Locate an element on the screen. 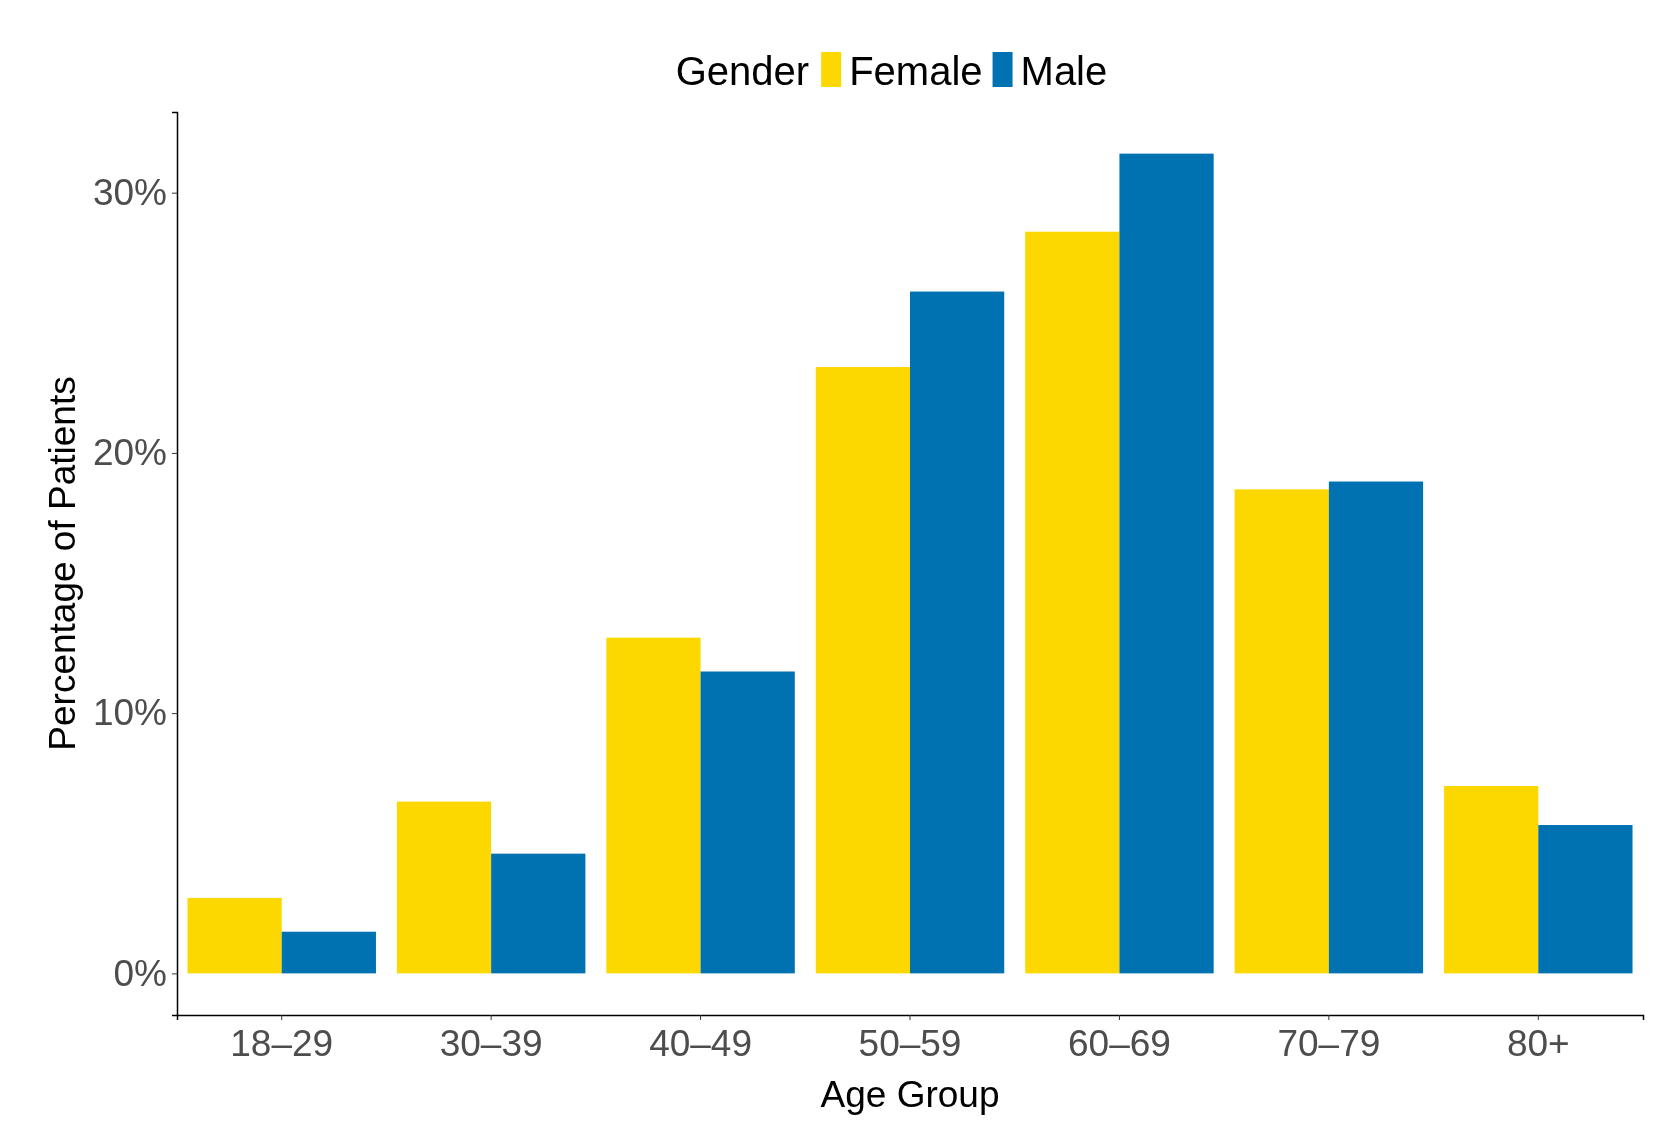 The image size is (1663, 1125). x-tick-label: 18–29 is located at coordinates (282, 1044).